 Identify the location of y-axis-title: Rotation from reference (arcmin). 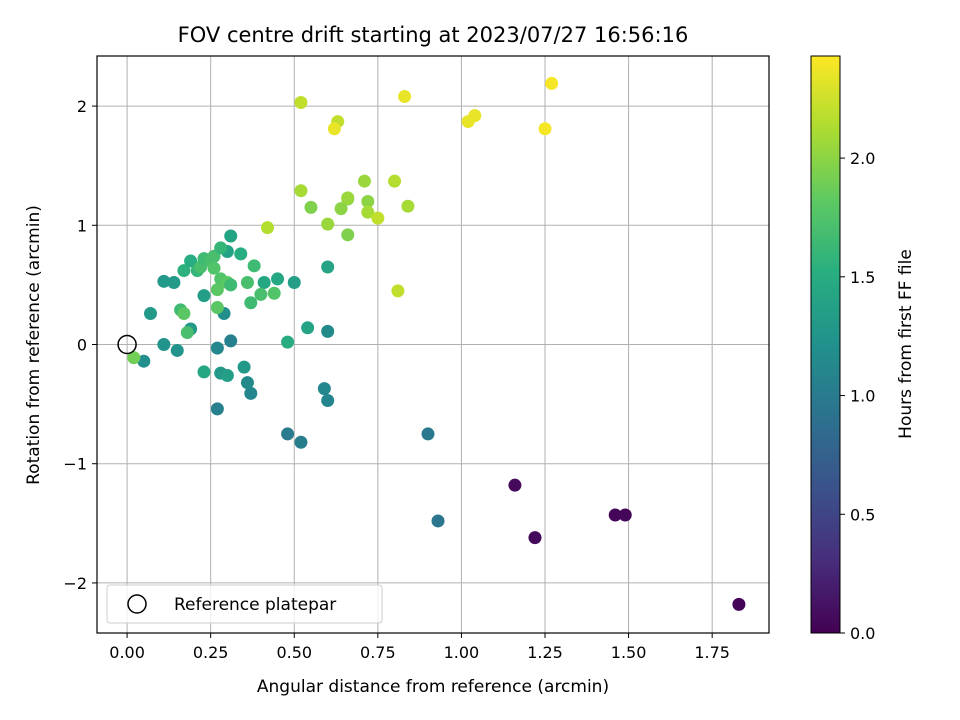
(34, 345).